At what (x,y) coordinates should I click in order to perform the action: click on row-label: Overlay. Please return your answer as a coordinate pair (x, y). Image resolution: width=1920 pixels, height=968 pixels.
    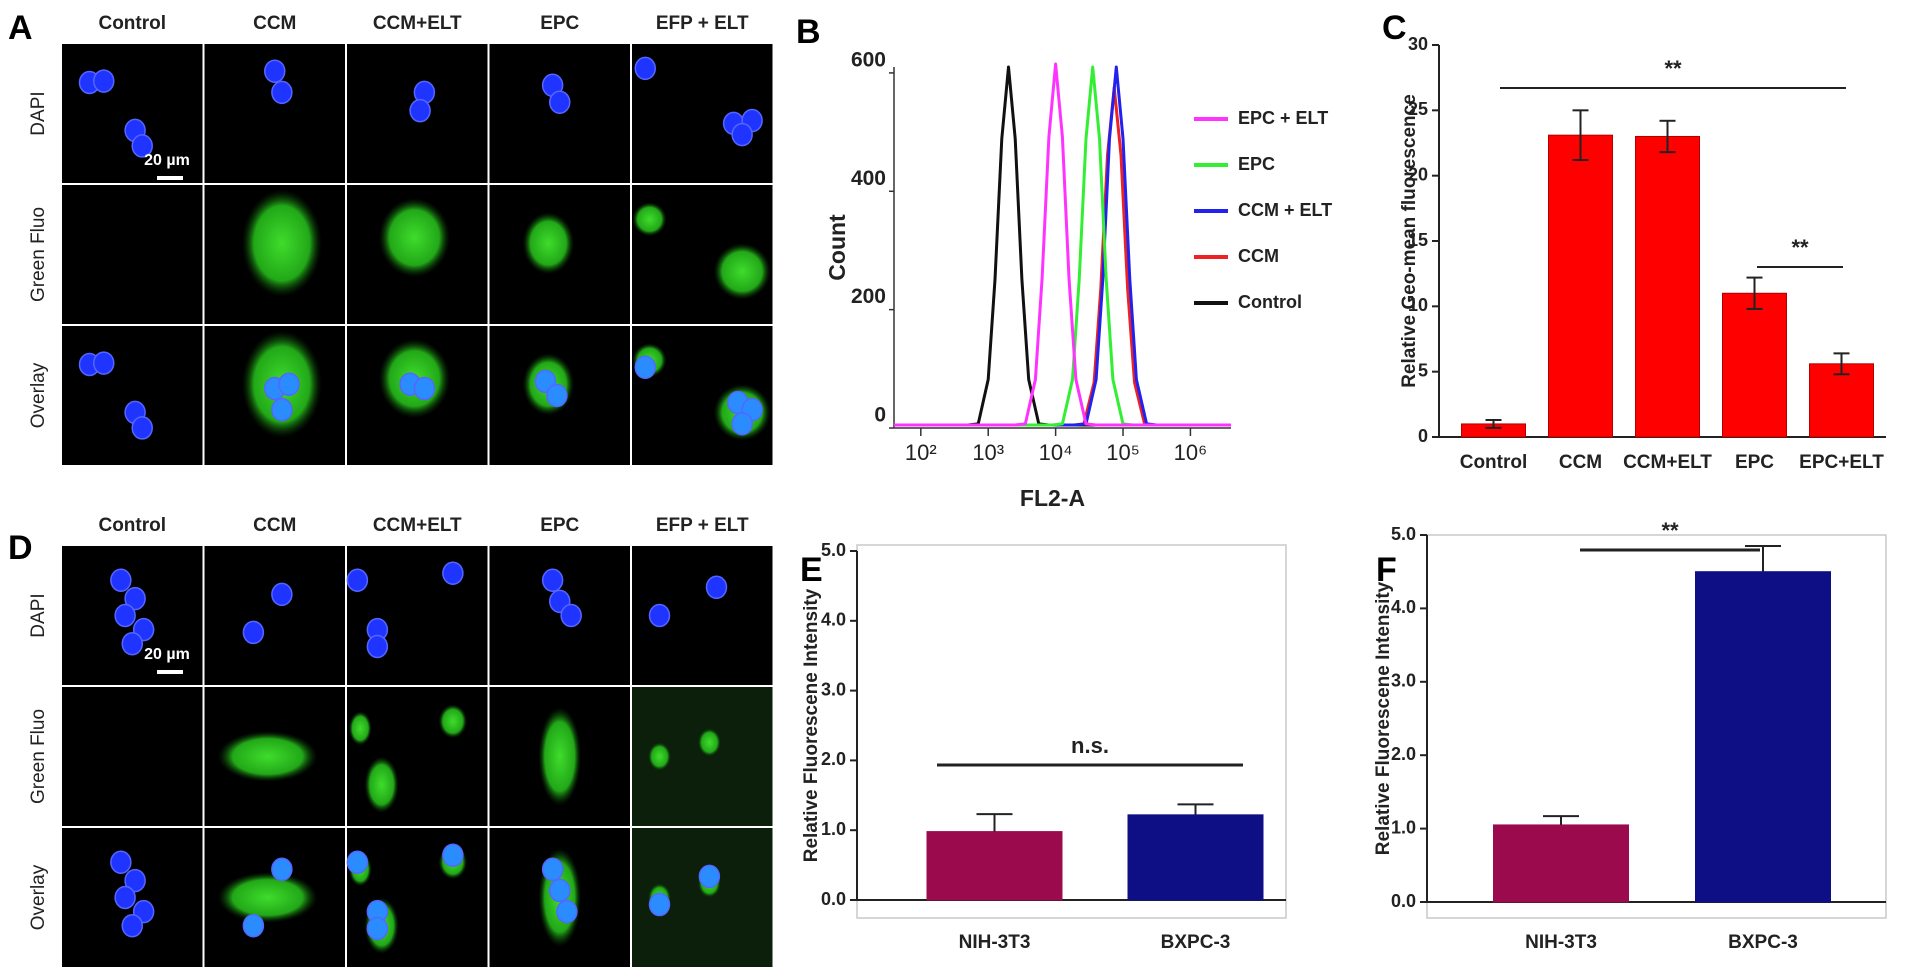
    Looking at the image, I should click on (38, 897).